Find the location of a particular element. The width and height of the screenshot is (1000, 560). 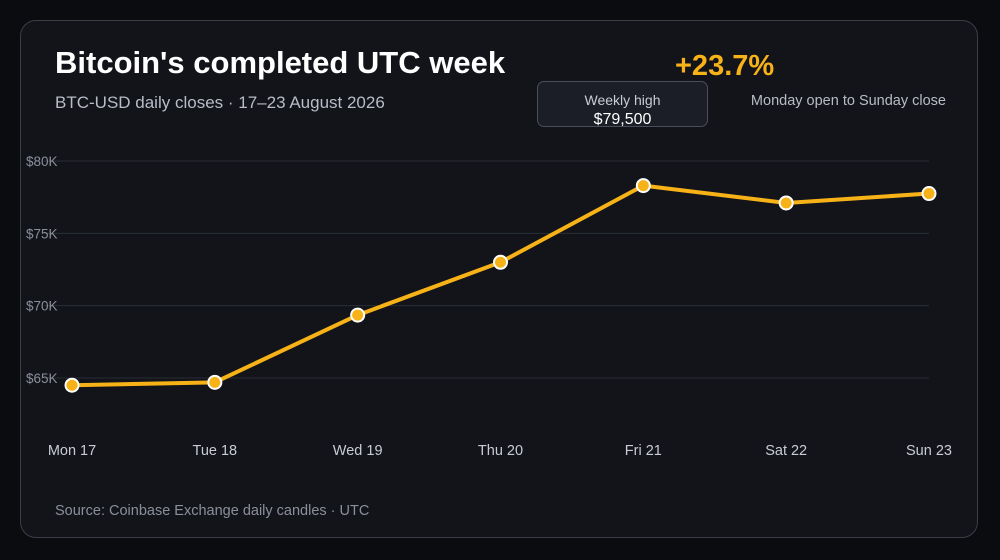

x-tick-label: Fri 21 is located at coordinates (643, 451).